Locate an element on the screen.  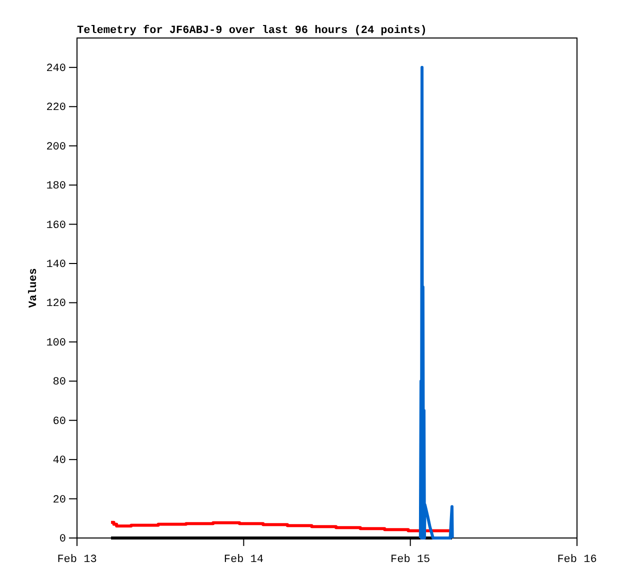
y-tick-label: 40 is located at coordinates (59, 461).